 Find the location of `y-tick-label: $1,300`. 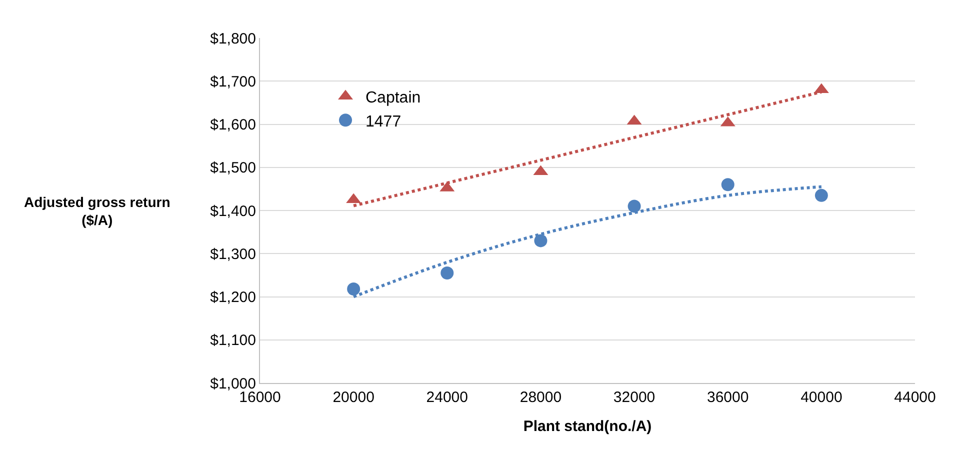

y-tick-label: $1,300 is located at coordinates (233, 254).